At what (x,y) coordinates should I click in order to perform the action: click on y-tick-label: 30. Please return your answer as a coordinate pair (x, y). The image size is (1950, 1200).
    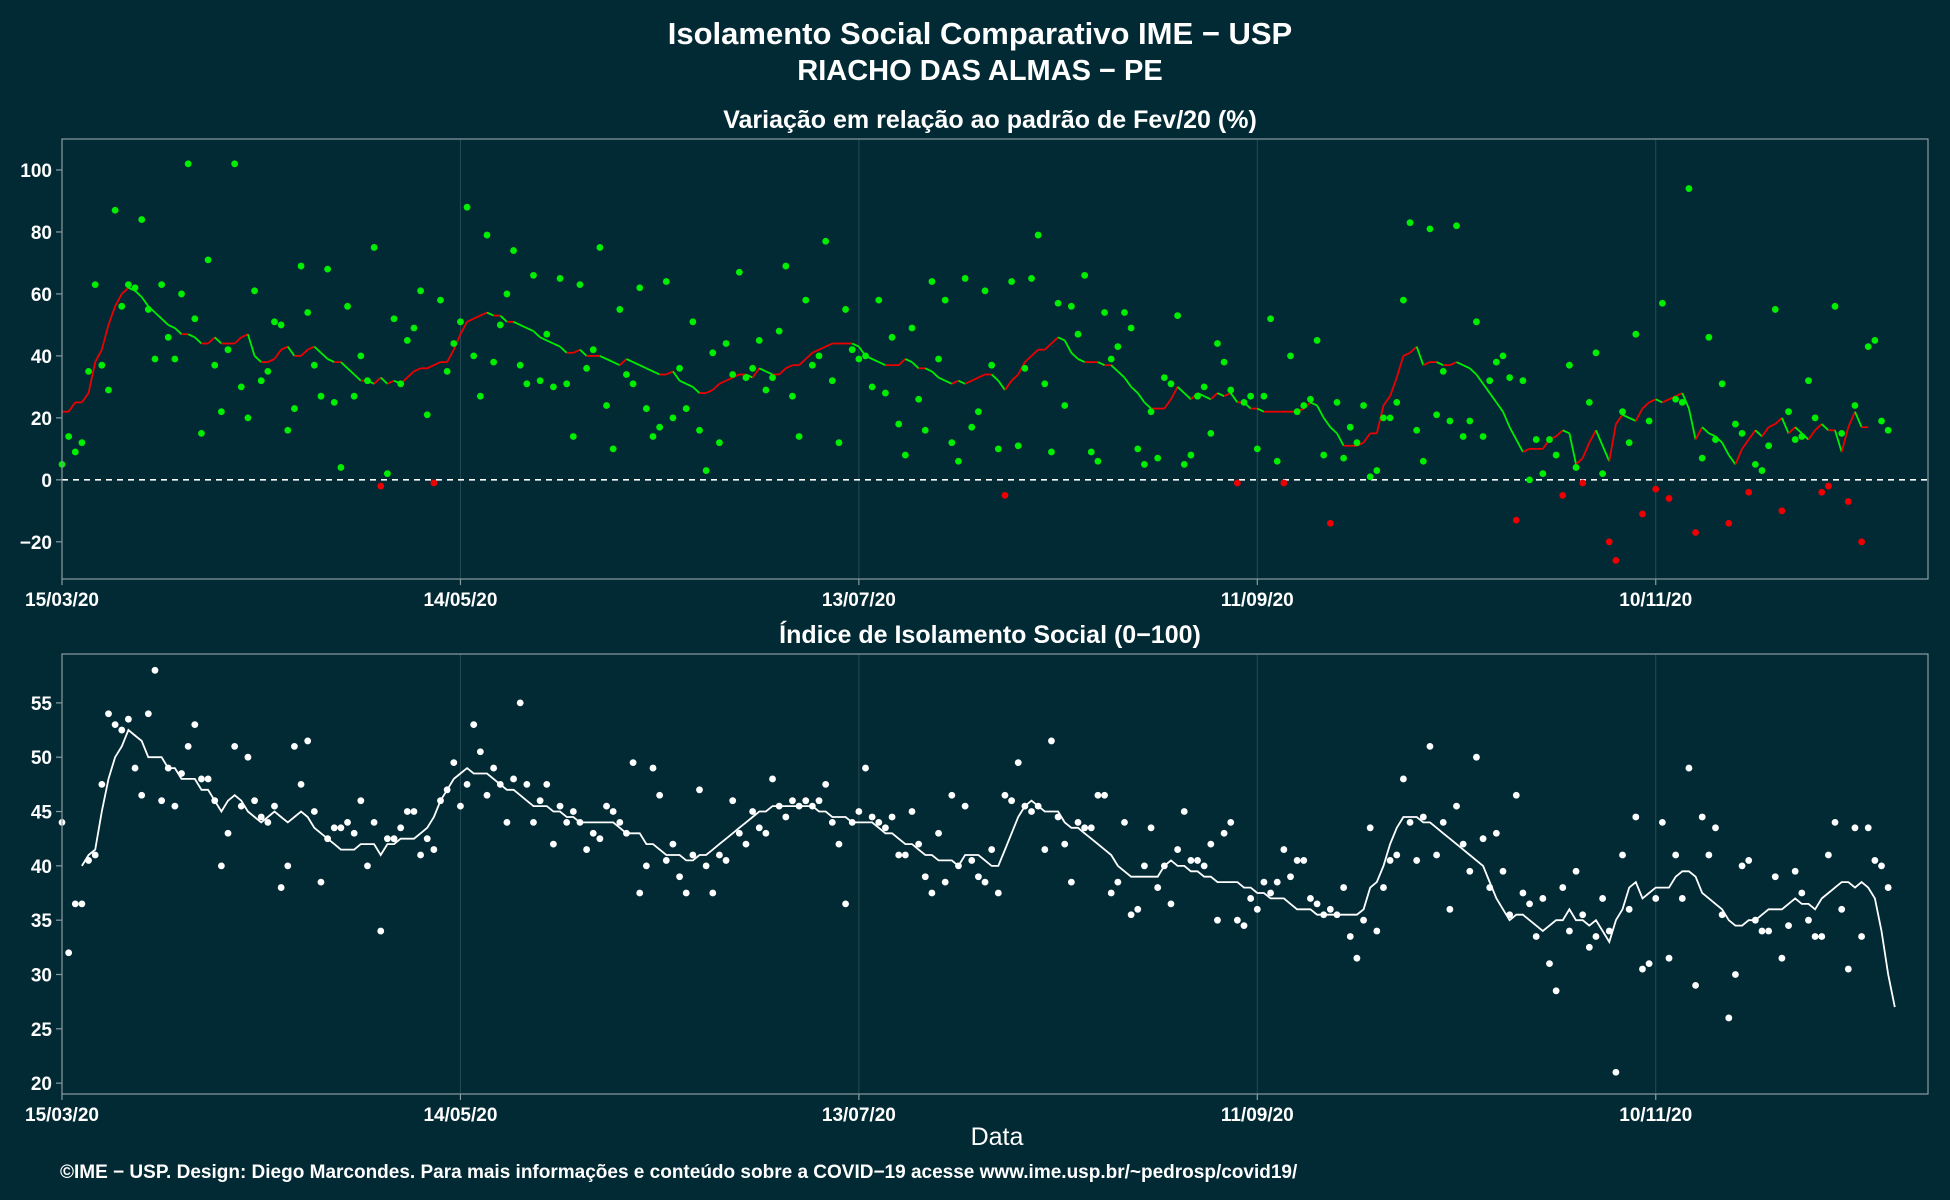
    Looking at the image, I should click on (41, 975).